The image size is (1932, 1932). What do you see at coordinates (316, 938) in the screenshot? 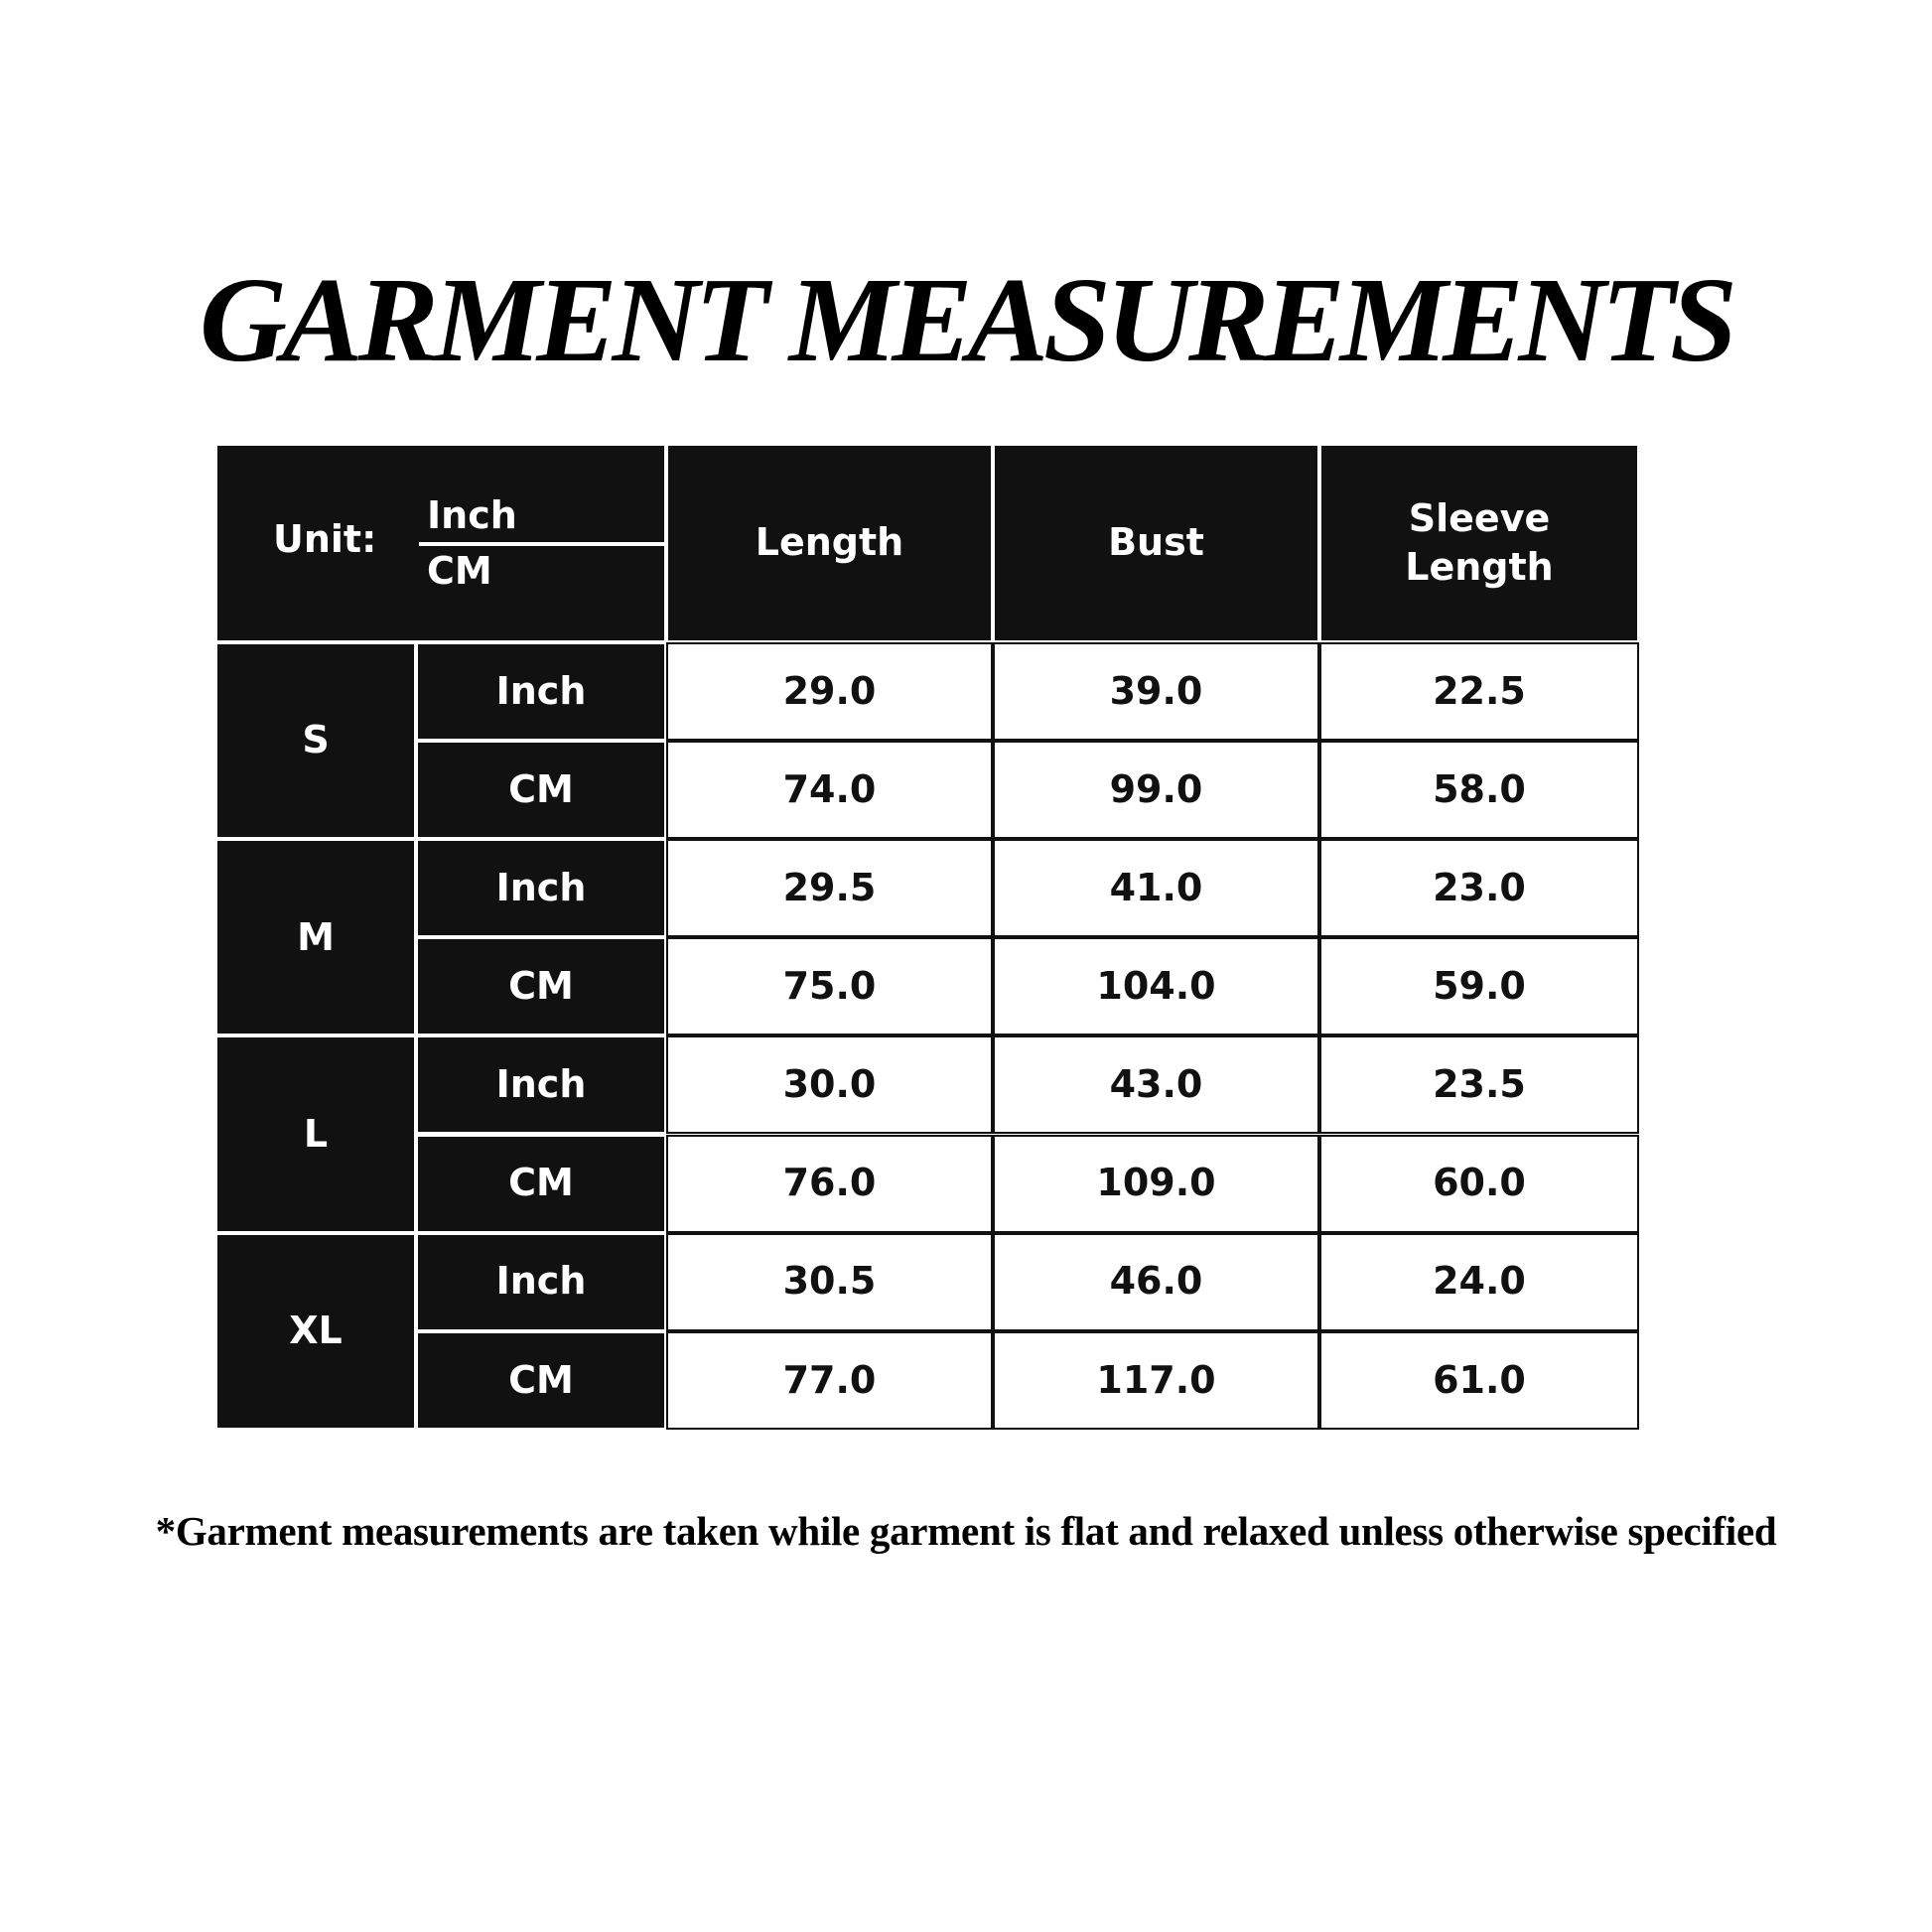
I see `size-label: M` at bounding box center [316, 938].